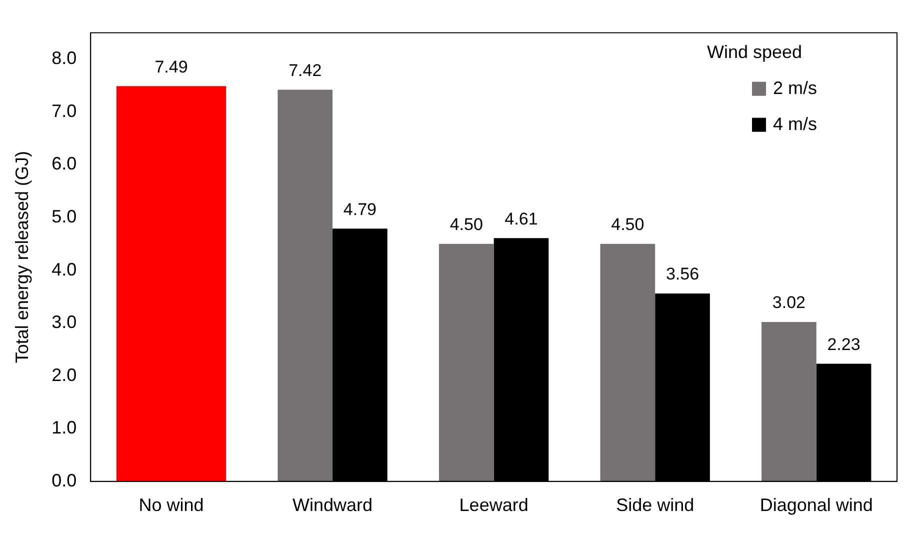 The image size is (909, 539). Describe the element at coordinates (683, 274) in the screenshot. I see `text: 3.56` at that location.